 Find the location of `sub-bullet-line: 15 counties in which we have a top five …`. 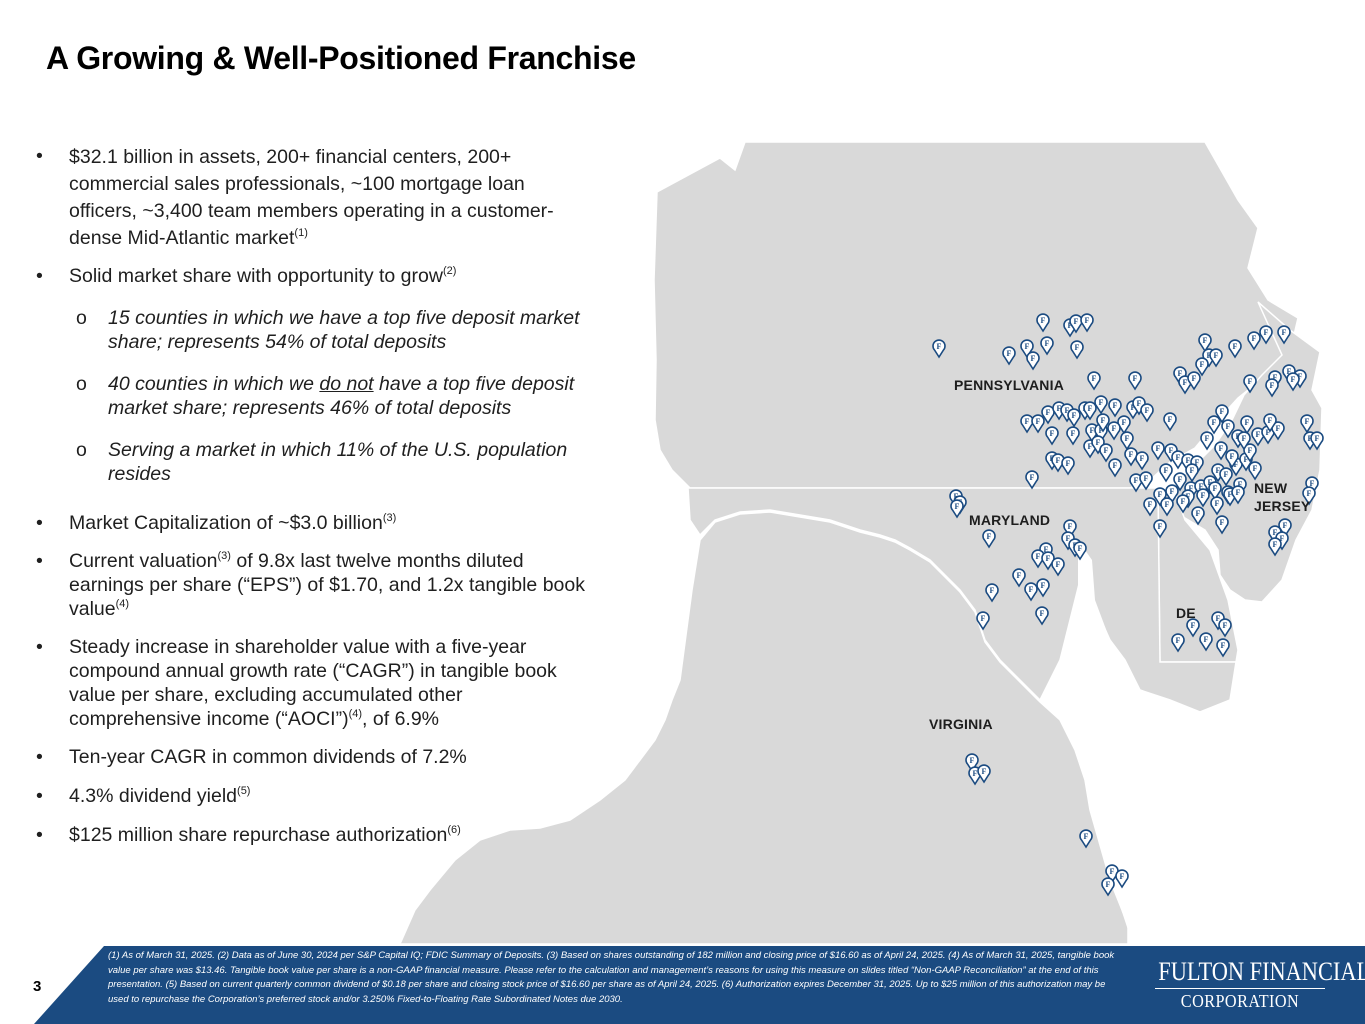

sub-bullet-line: 15 counties in which we have a top five … is located at coordinates (344, 318).